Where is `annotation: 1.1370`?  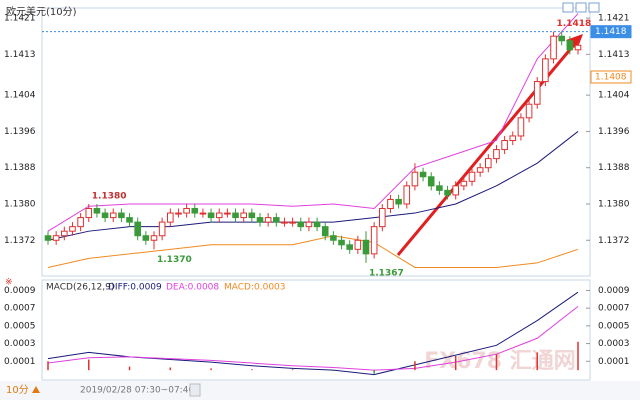
annotation: 1.1370 is located at coordinates (174, 260).